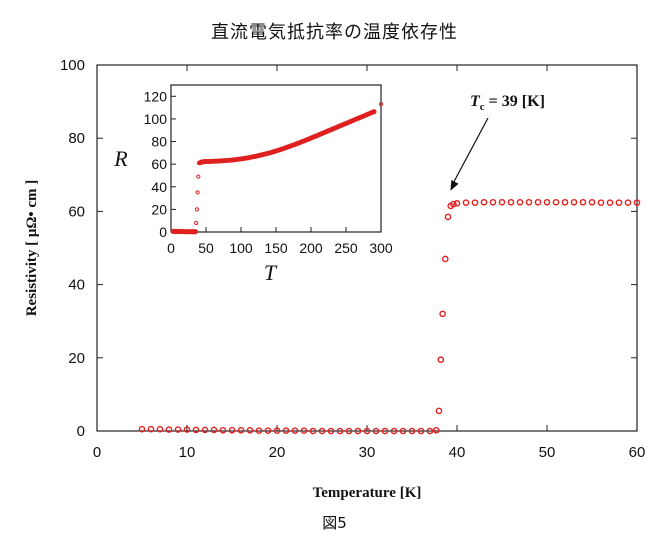  What do you see at coordinates (159, 187) in the screenshot?
I see `inset-y-tick-label: 40` at bounding box center [159, 187].